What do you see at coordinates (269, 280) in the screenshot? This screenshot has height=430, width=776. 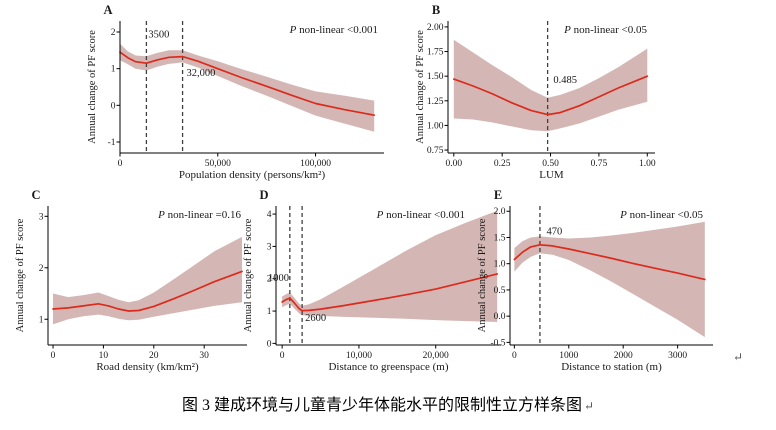 I see `panel-D-y-tick-label: 2` at bounding box center [269, 280].